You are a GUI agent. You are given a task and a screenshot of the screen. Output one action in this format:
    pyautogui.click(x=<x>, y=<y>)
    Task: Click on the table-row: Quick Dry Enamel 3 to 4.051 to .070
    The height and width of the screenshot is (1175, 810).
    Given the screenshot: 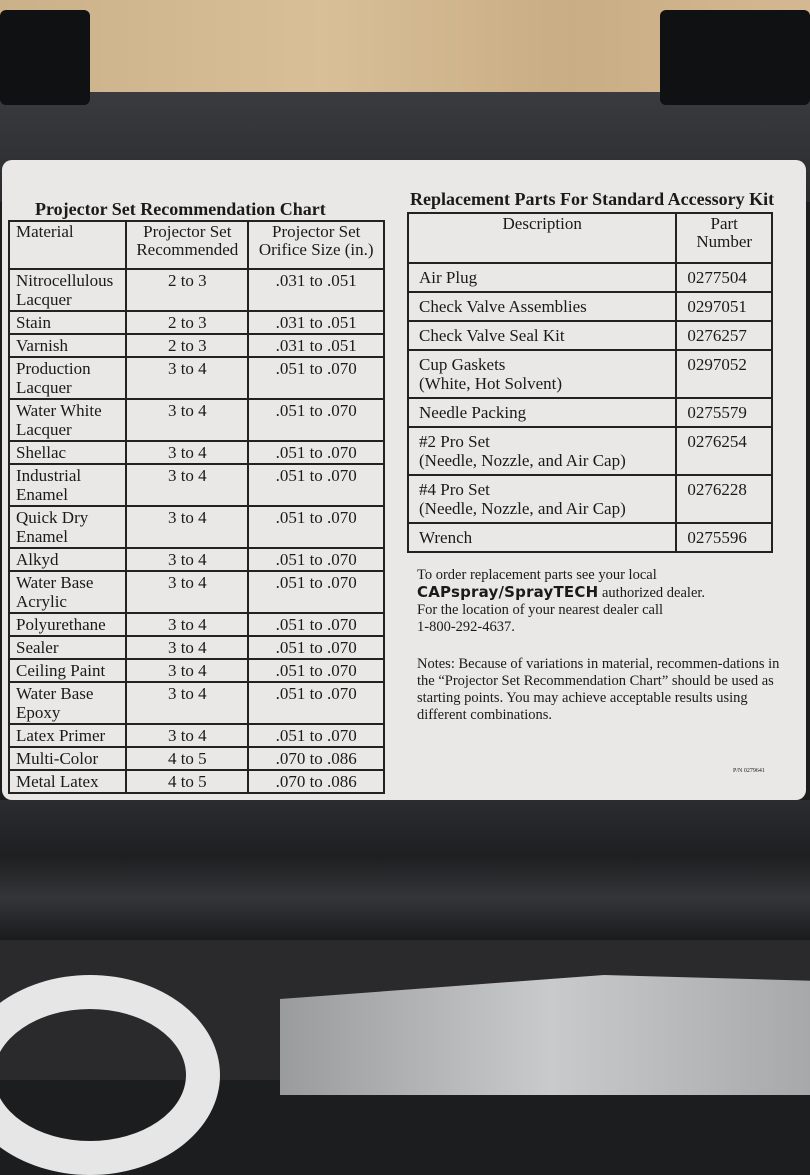 What is the action you would take?
    pyautogui.click(x=196, y=527)
    